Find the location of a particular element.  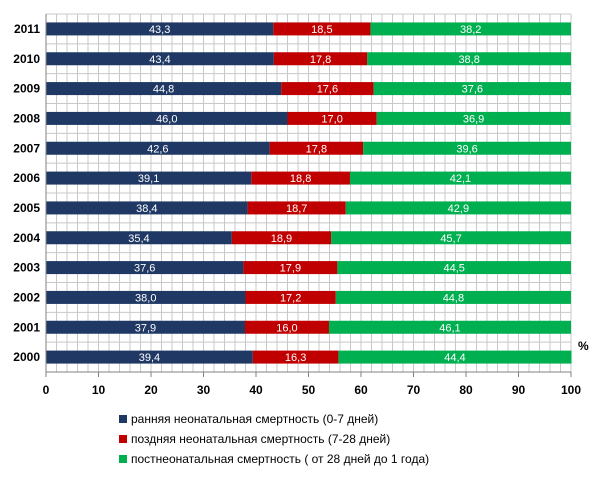

data-label: 44,5 is located at coordinates (453, 269).